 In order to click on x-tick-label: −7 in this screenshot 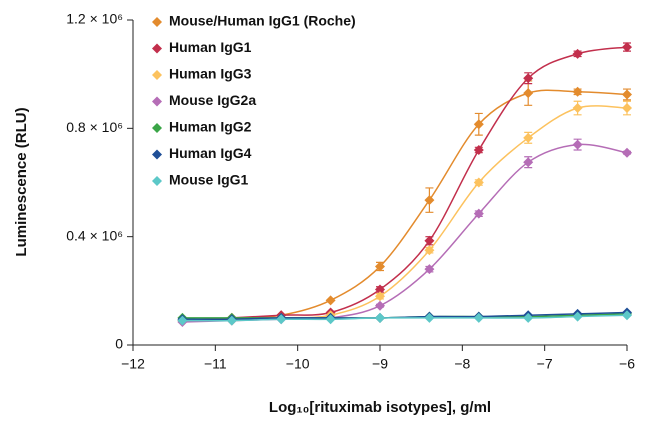, I will do `click(545, 364)`.